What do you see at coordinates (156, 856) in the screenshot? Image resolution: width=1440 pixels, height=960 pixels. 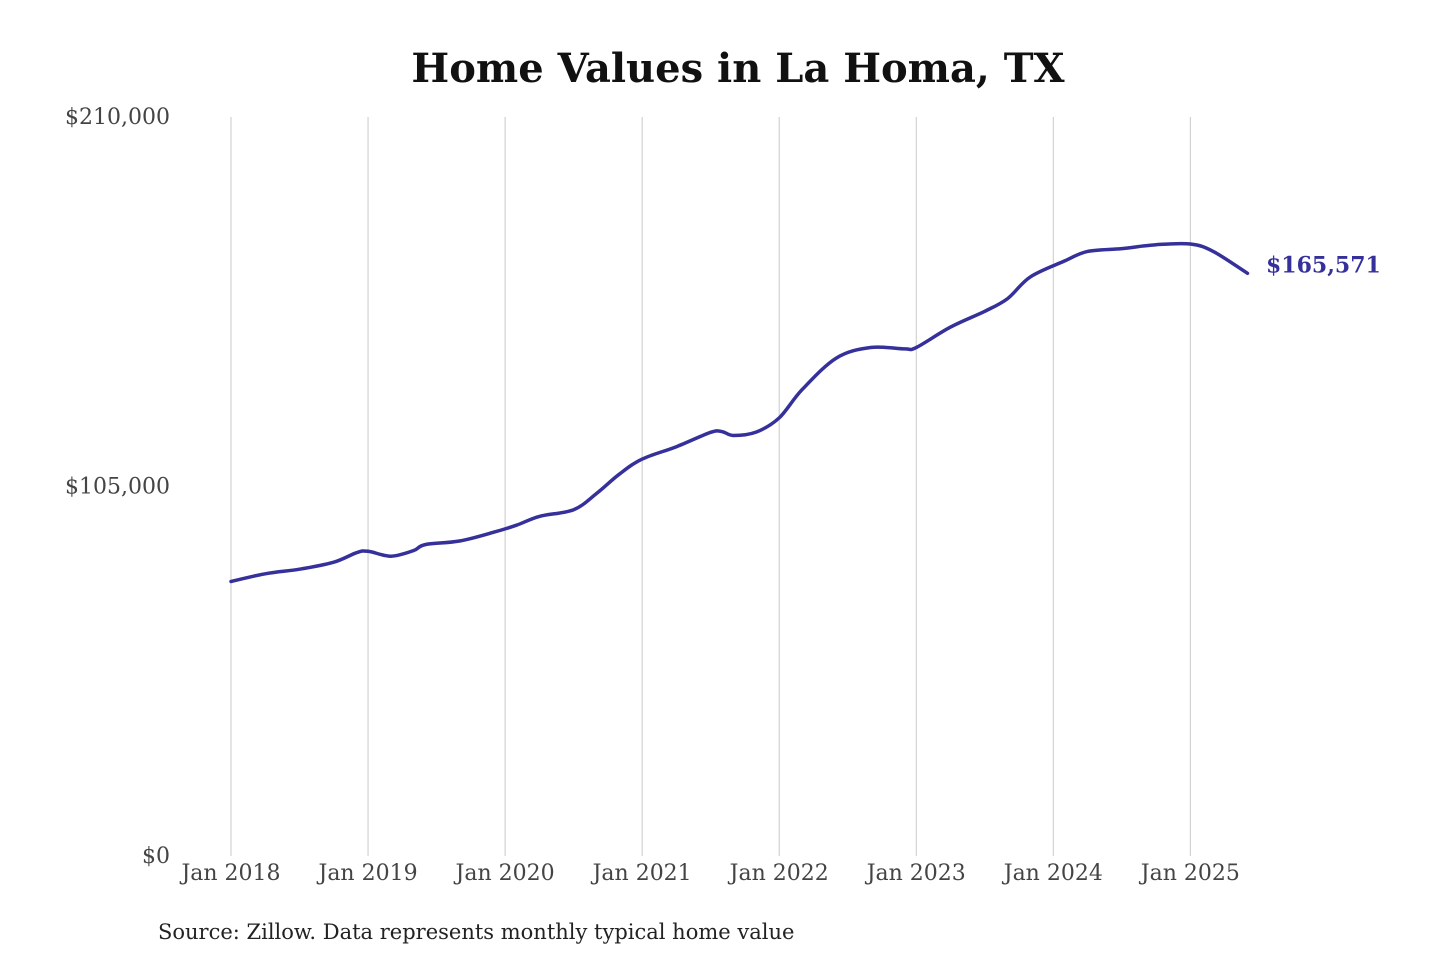 I see `y-tick-label: $0` at bounding box center [156, 856].